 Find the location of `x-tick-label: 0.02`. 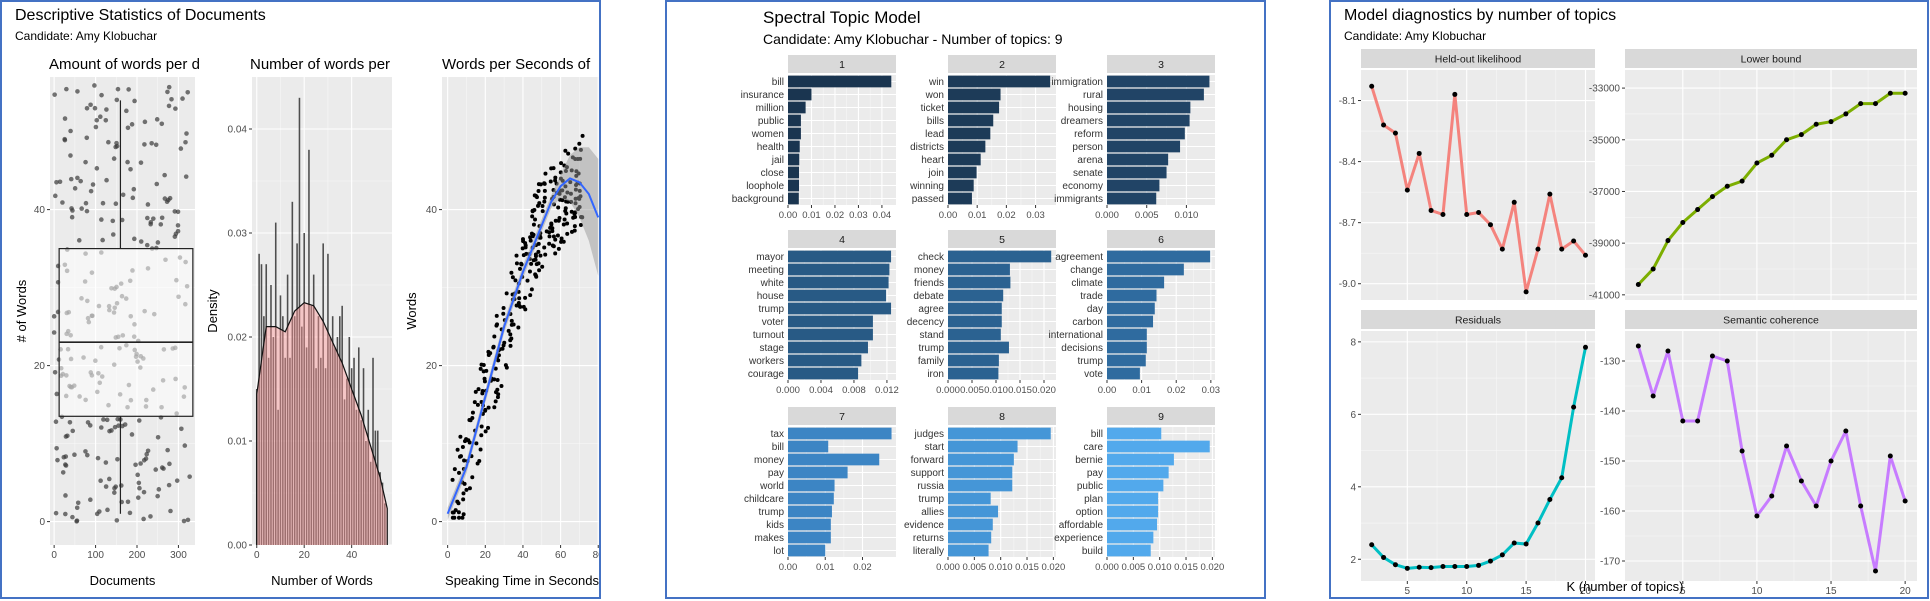

x-tick-label: 0.02 is located at coordinates (1176, 390).